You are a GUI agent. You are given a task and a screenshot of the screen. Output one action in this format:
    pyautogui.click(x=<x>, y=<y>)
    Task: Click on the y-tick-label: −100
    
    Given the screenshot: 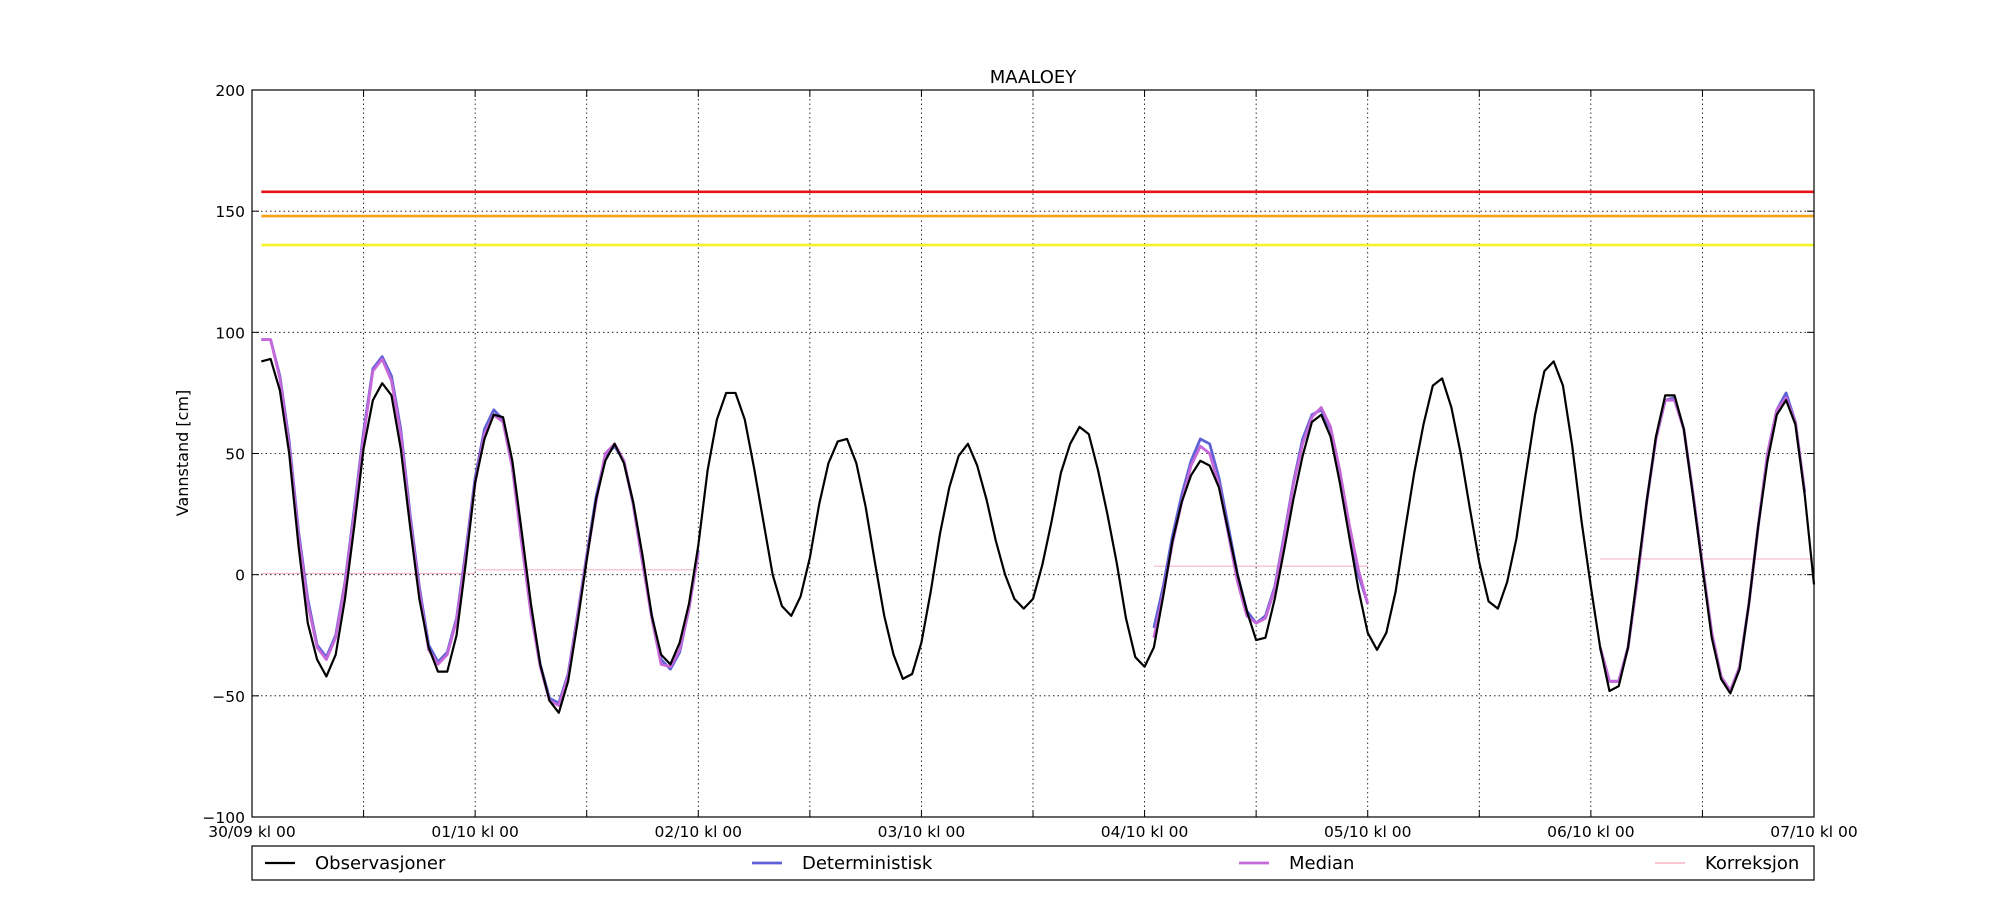 What is the action you would take?
    pyautogui.click(x=223, y=818)
    